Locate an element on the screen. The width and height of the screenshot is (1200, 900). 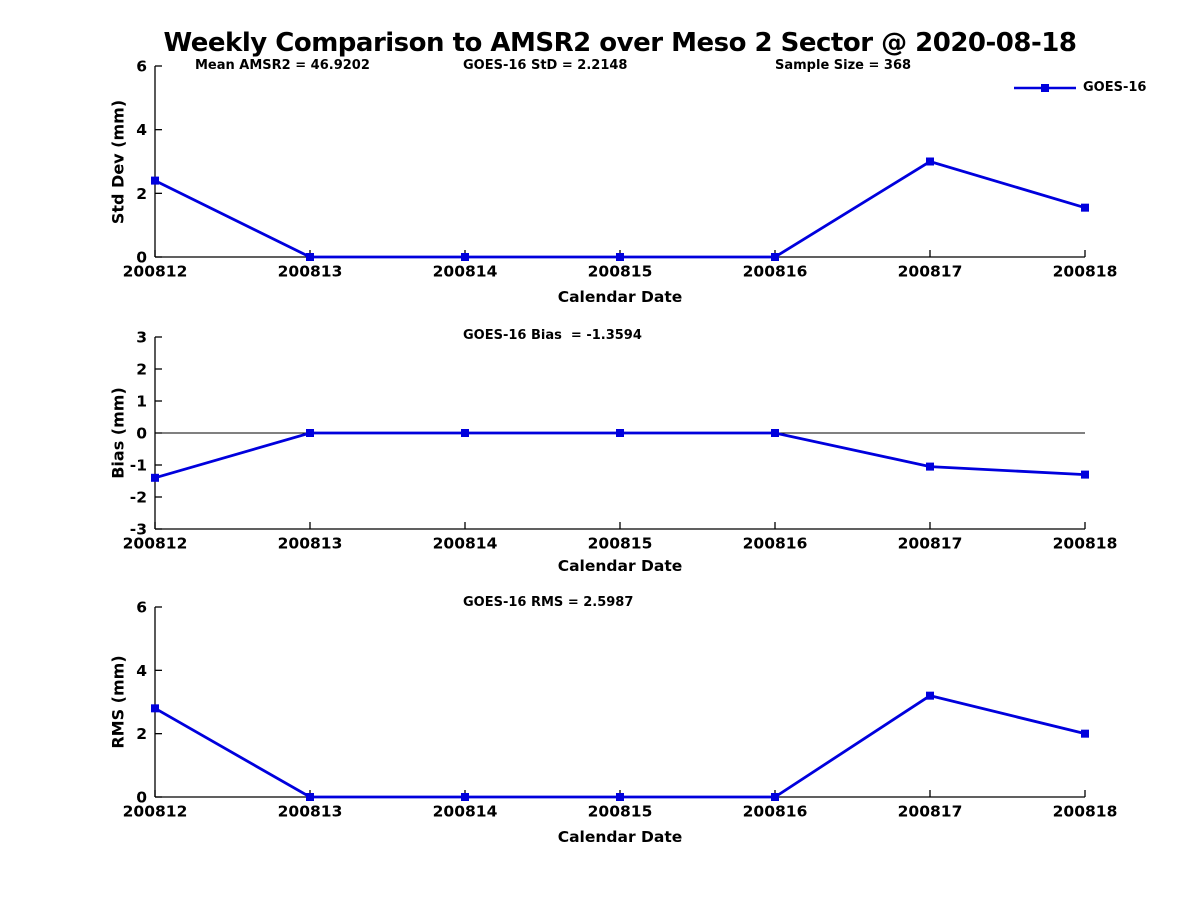
y-axis-label-rms: RMS (mm) is located at coordinates (118, 702).